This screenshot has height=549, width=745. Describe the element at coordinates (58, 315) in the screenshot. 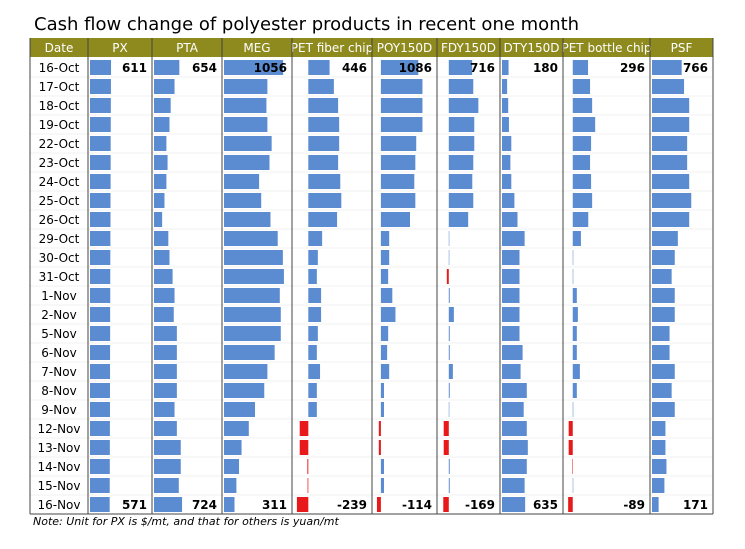

I see `row-label: 2-Nov` at that location.